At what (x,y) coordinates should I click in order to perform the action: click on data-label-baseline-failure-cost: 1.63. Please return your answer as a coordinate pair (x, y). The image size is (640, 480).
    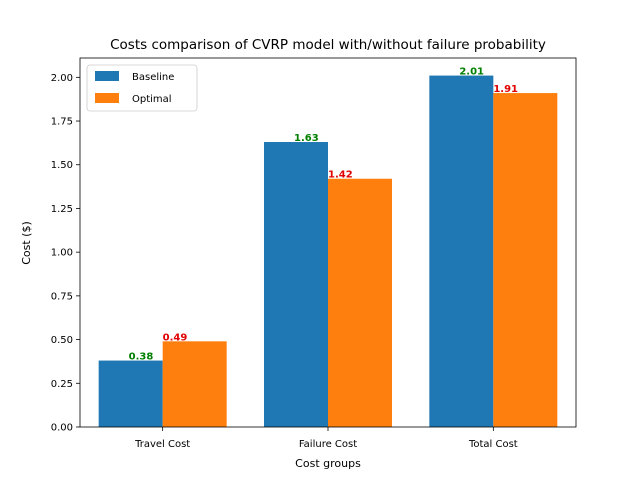
    Looking at the image, I should click on (306, 138).